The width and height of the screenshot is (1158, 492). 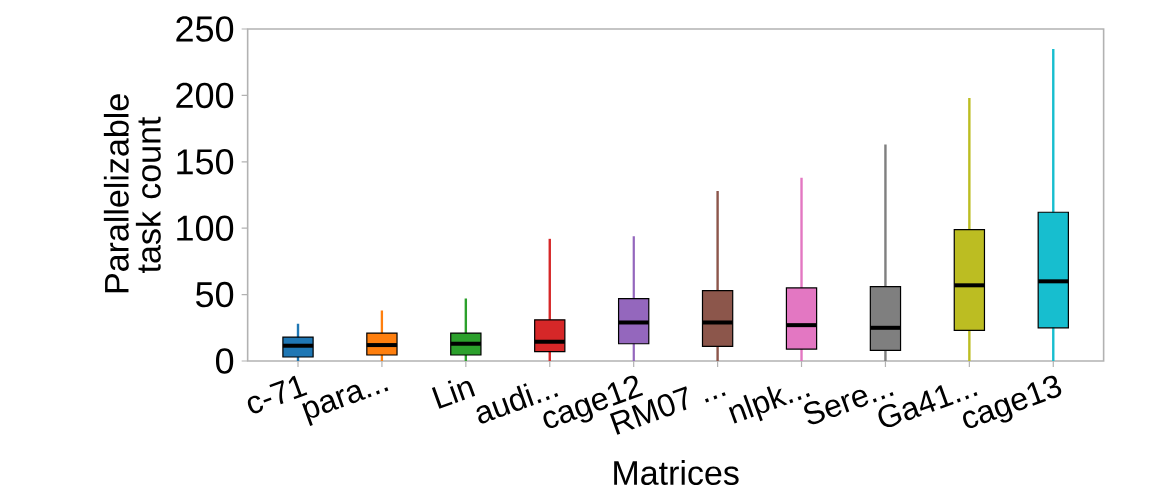 What do you see at coordinates (224, 361) in the screenshot?
I see `y-tick-label: 0` at bounding box center [224, 361].